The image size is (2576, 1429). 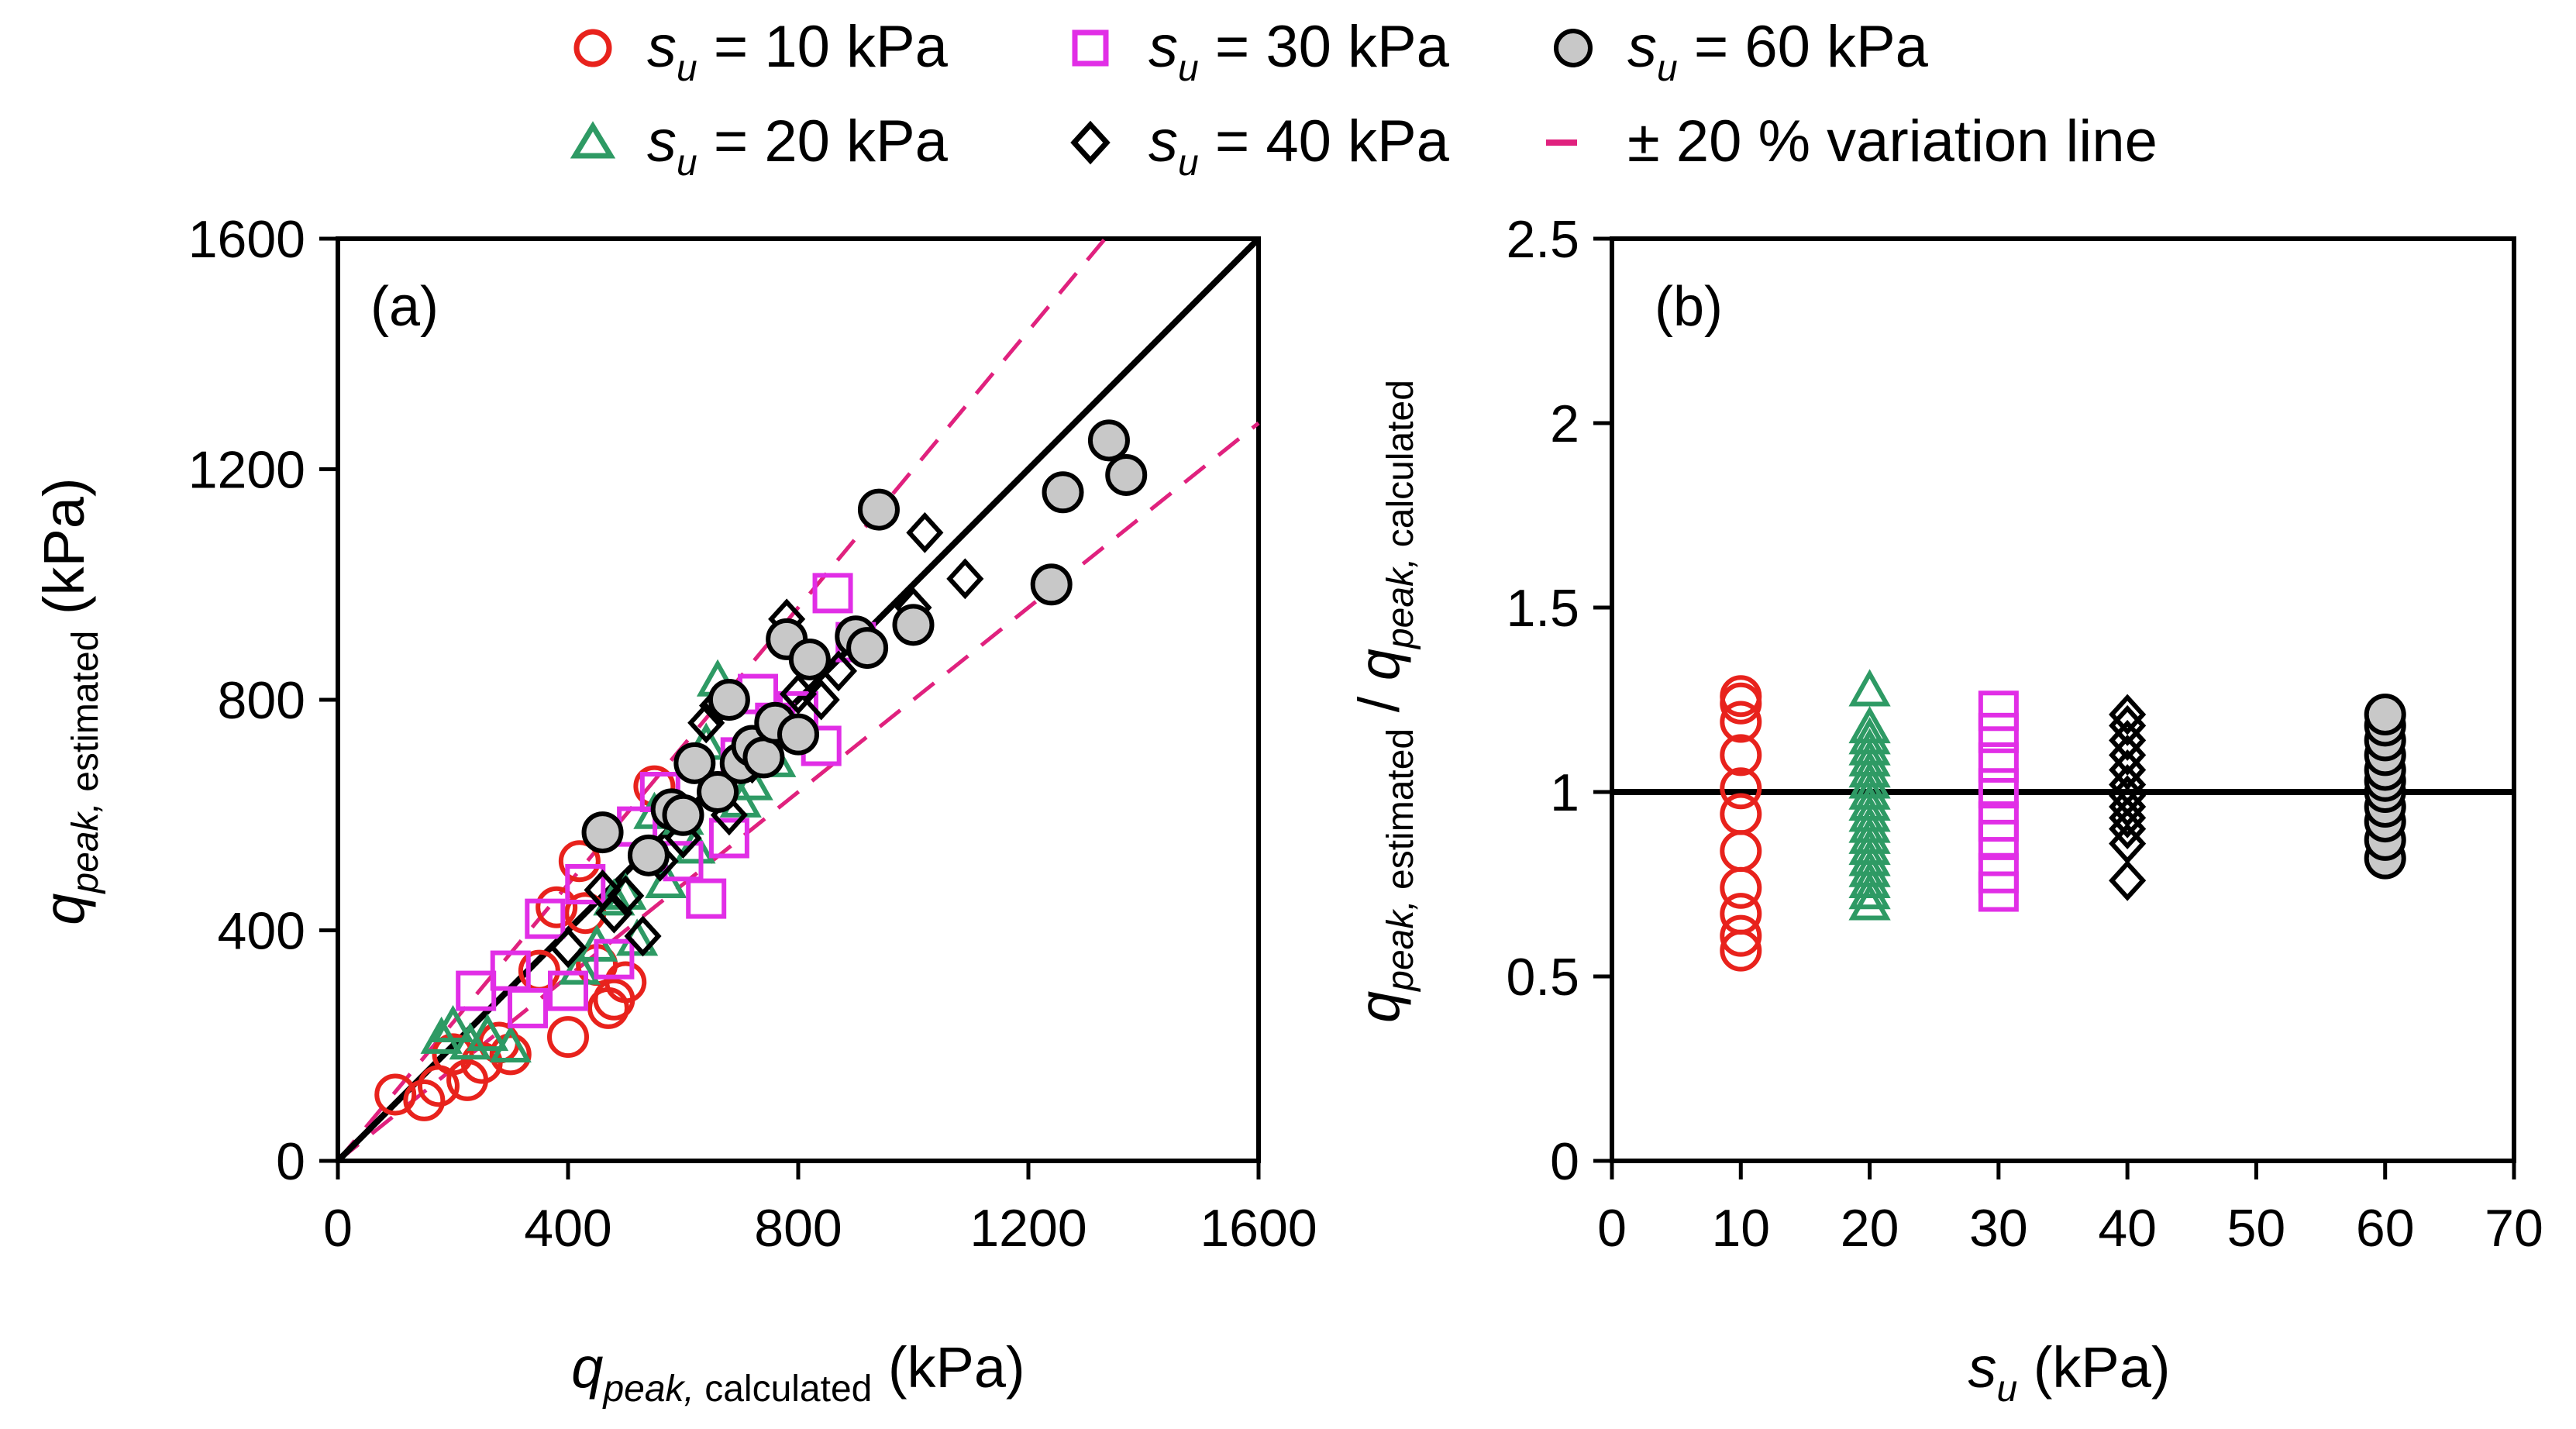 I want to click on panel-b-label: (b), so click(x=1689, y=307).